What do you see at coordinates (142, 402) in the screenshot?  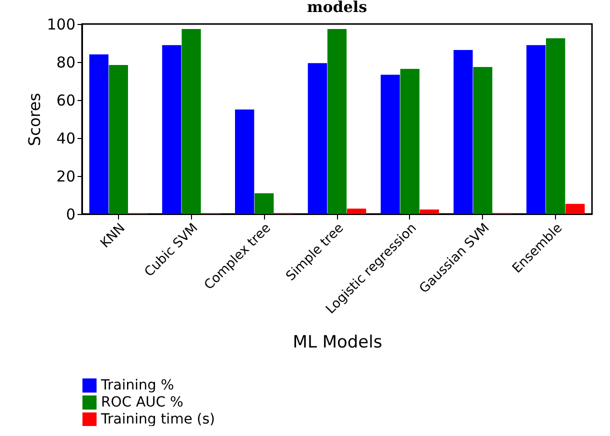 I see `legend-label: ROC AUC %` at bounding box center [142, 402].